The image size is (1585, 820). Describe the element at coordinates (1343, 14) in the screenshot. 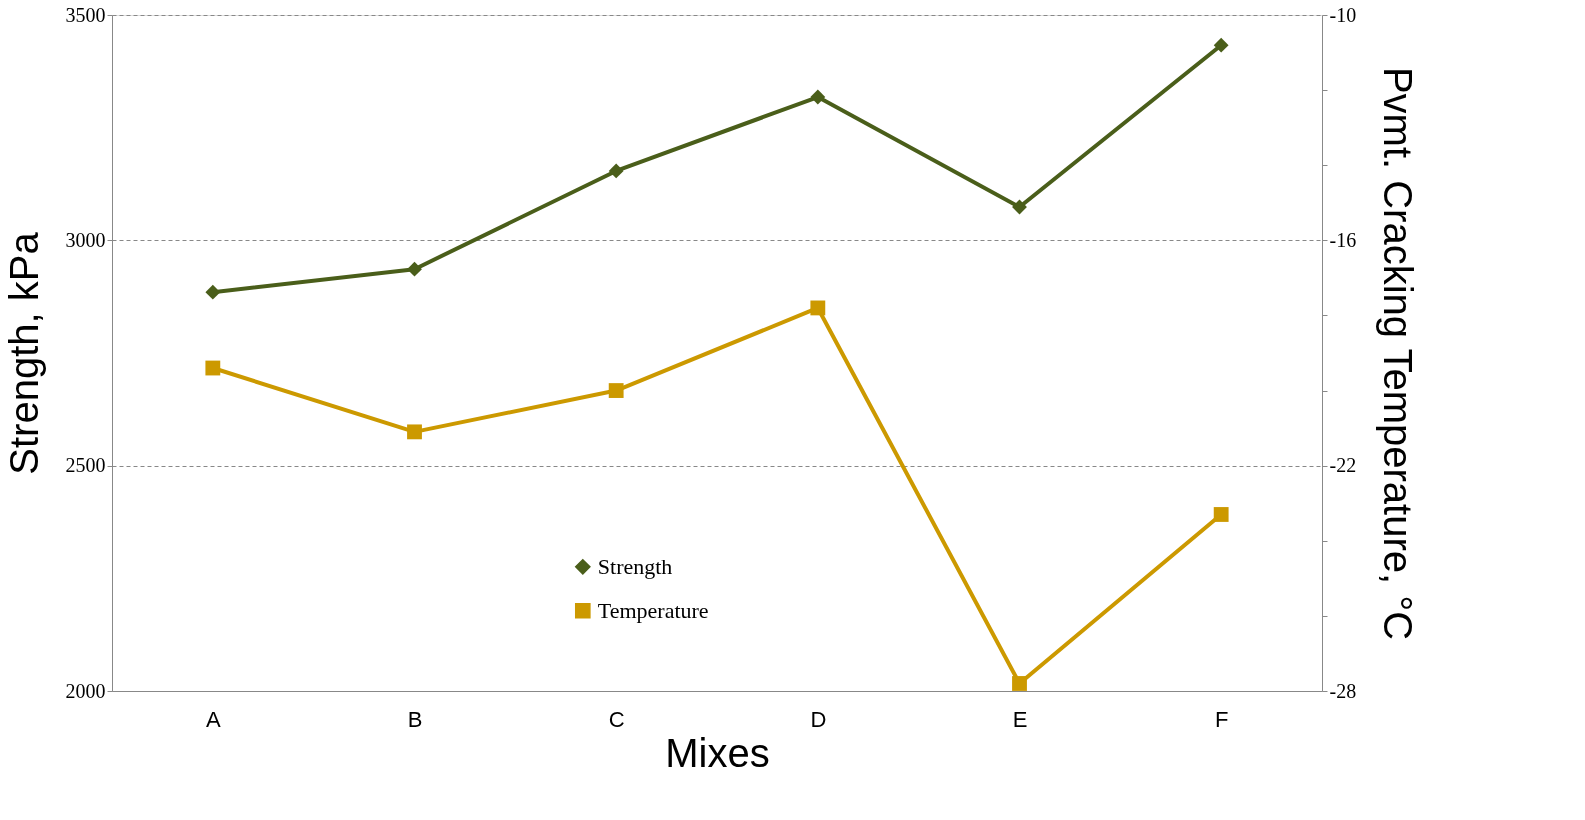

I see `y2-tick-label: -10` at that location.